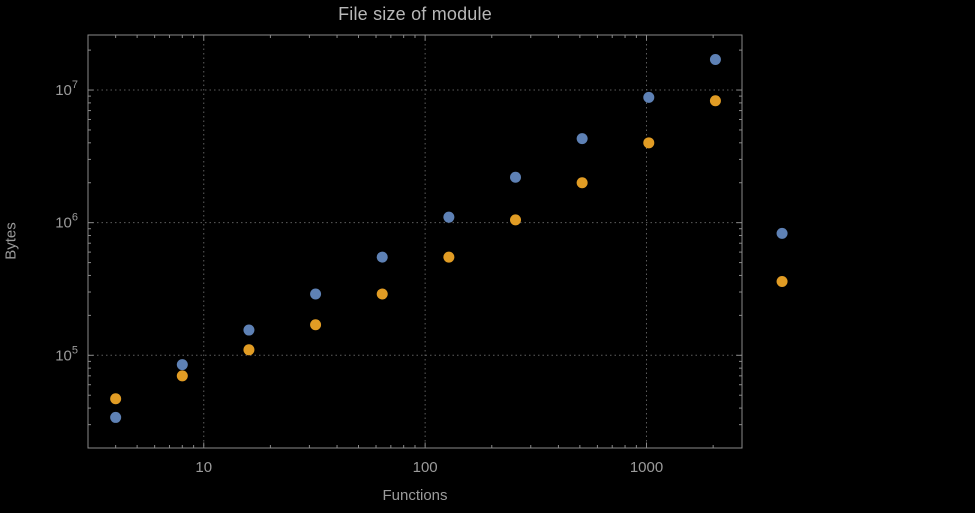  Describe the element at coordinates (646, 467) in the screenshot. I see `x-tick-label: 1000` at that location.